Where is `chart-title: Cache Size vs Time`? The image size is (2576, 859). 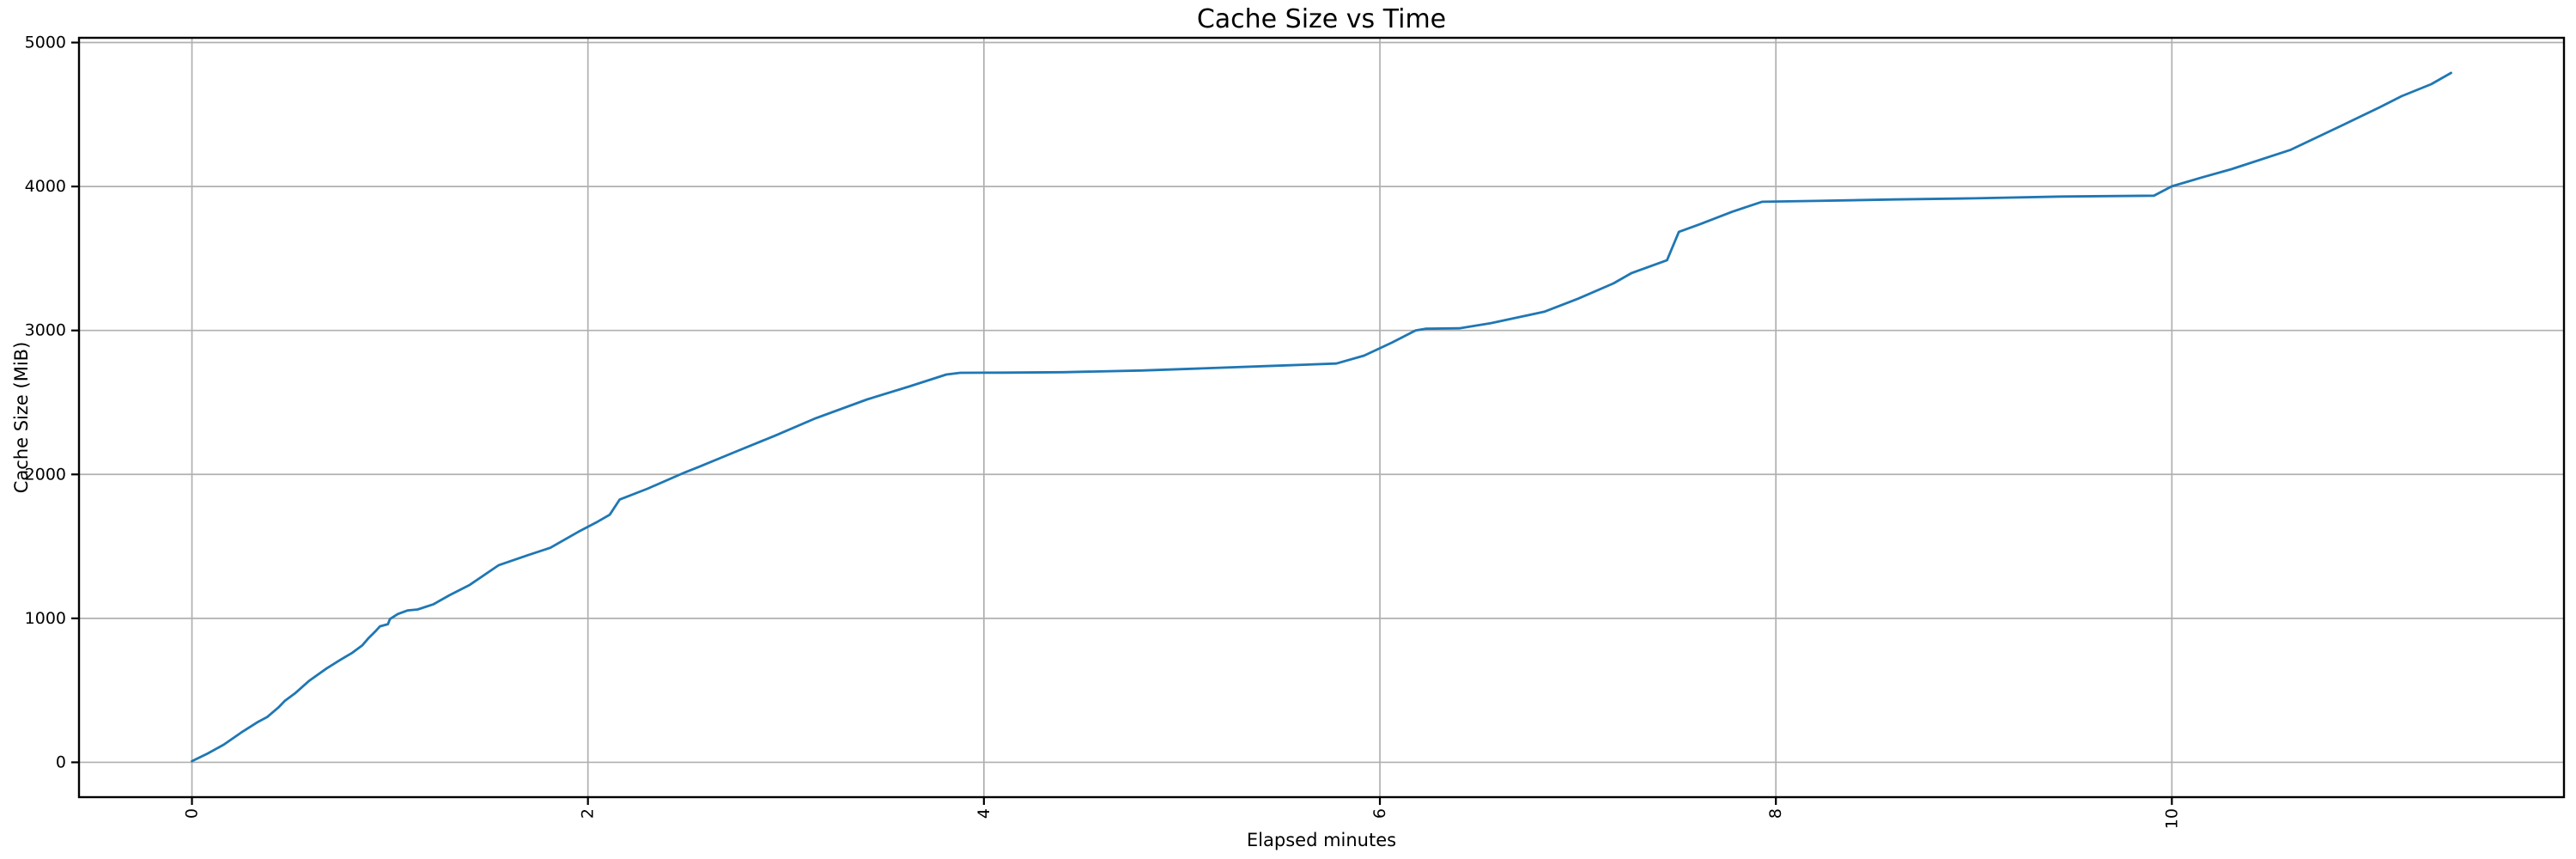 chart-title: Cache Size vs Time is located at coordinates (1321, 19).